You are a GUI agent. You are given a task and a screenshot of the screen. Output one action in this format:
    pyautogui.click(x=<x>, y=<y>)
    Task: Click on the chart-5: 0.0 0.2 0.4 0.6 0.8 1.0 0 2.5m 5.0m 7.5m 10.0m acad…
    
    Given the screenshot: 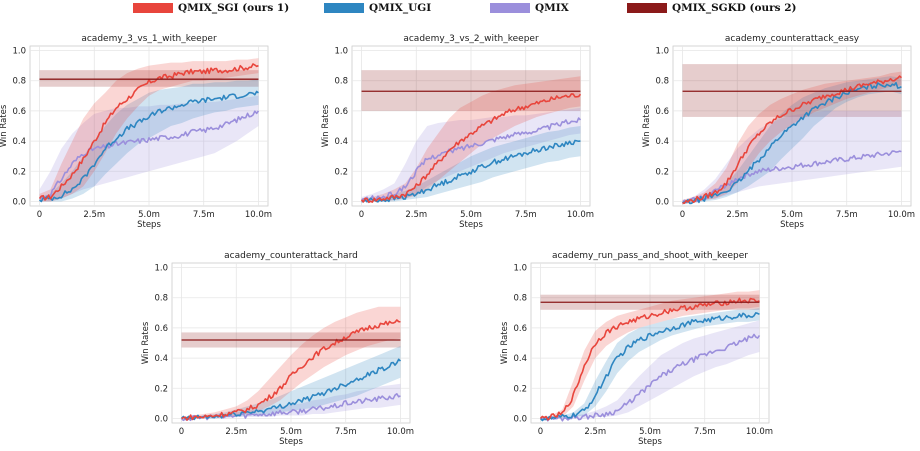 What is the action you would take?
    pyautogui.click(x=636, y=349)
    